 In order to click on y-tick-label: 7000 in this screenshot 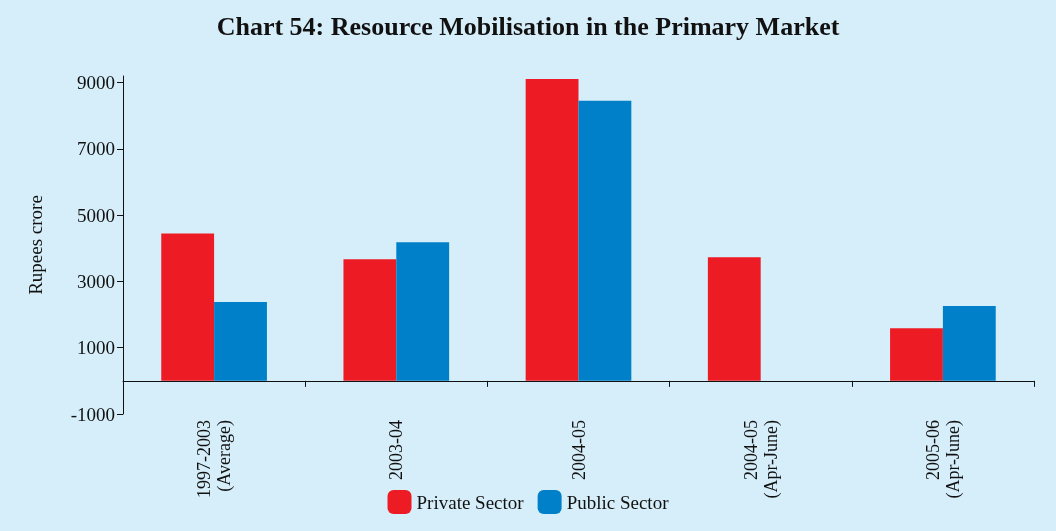, I will do `click(96, 149)`.